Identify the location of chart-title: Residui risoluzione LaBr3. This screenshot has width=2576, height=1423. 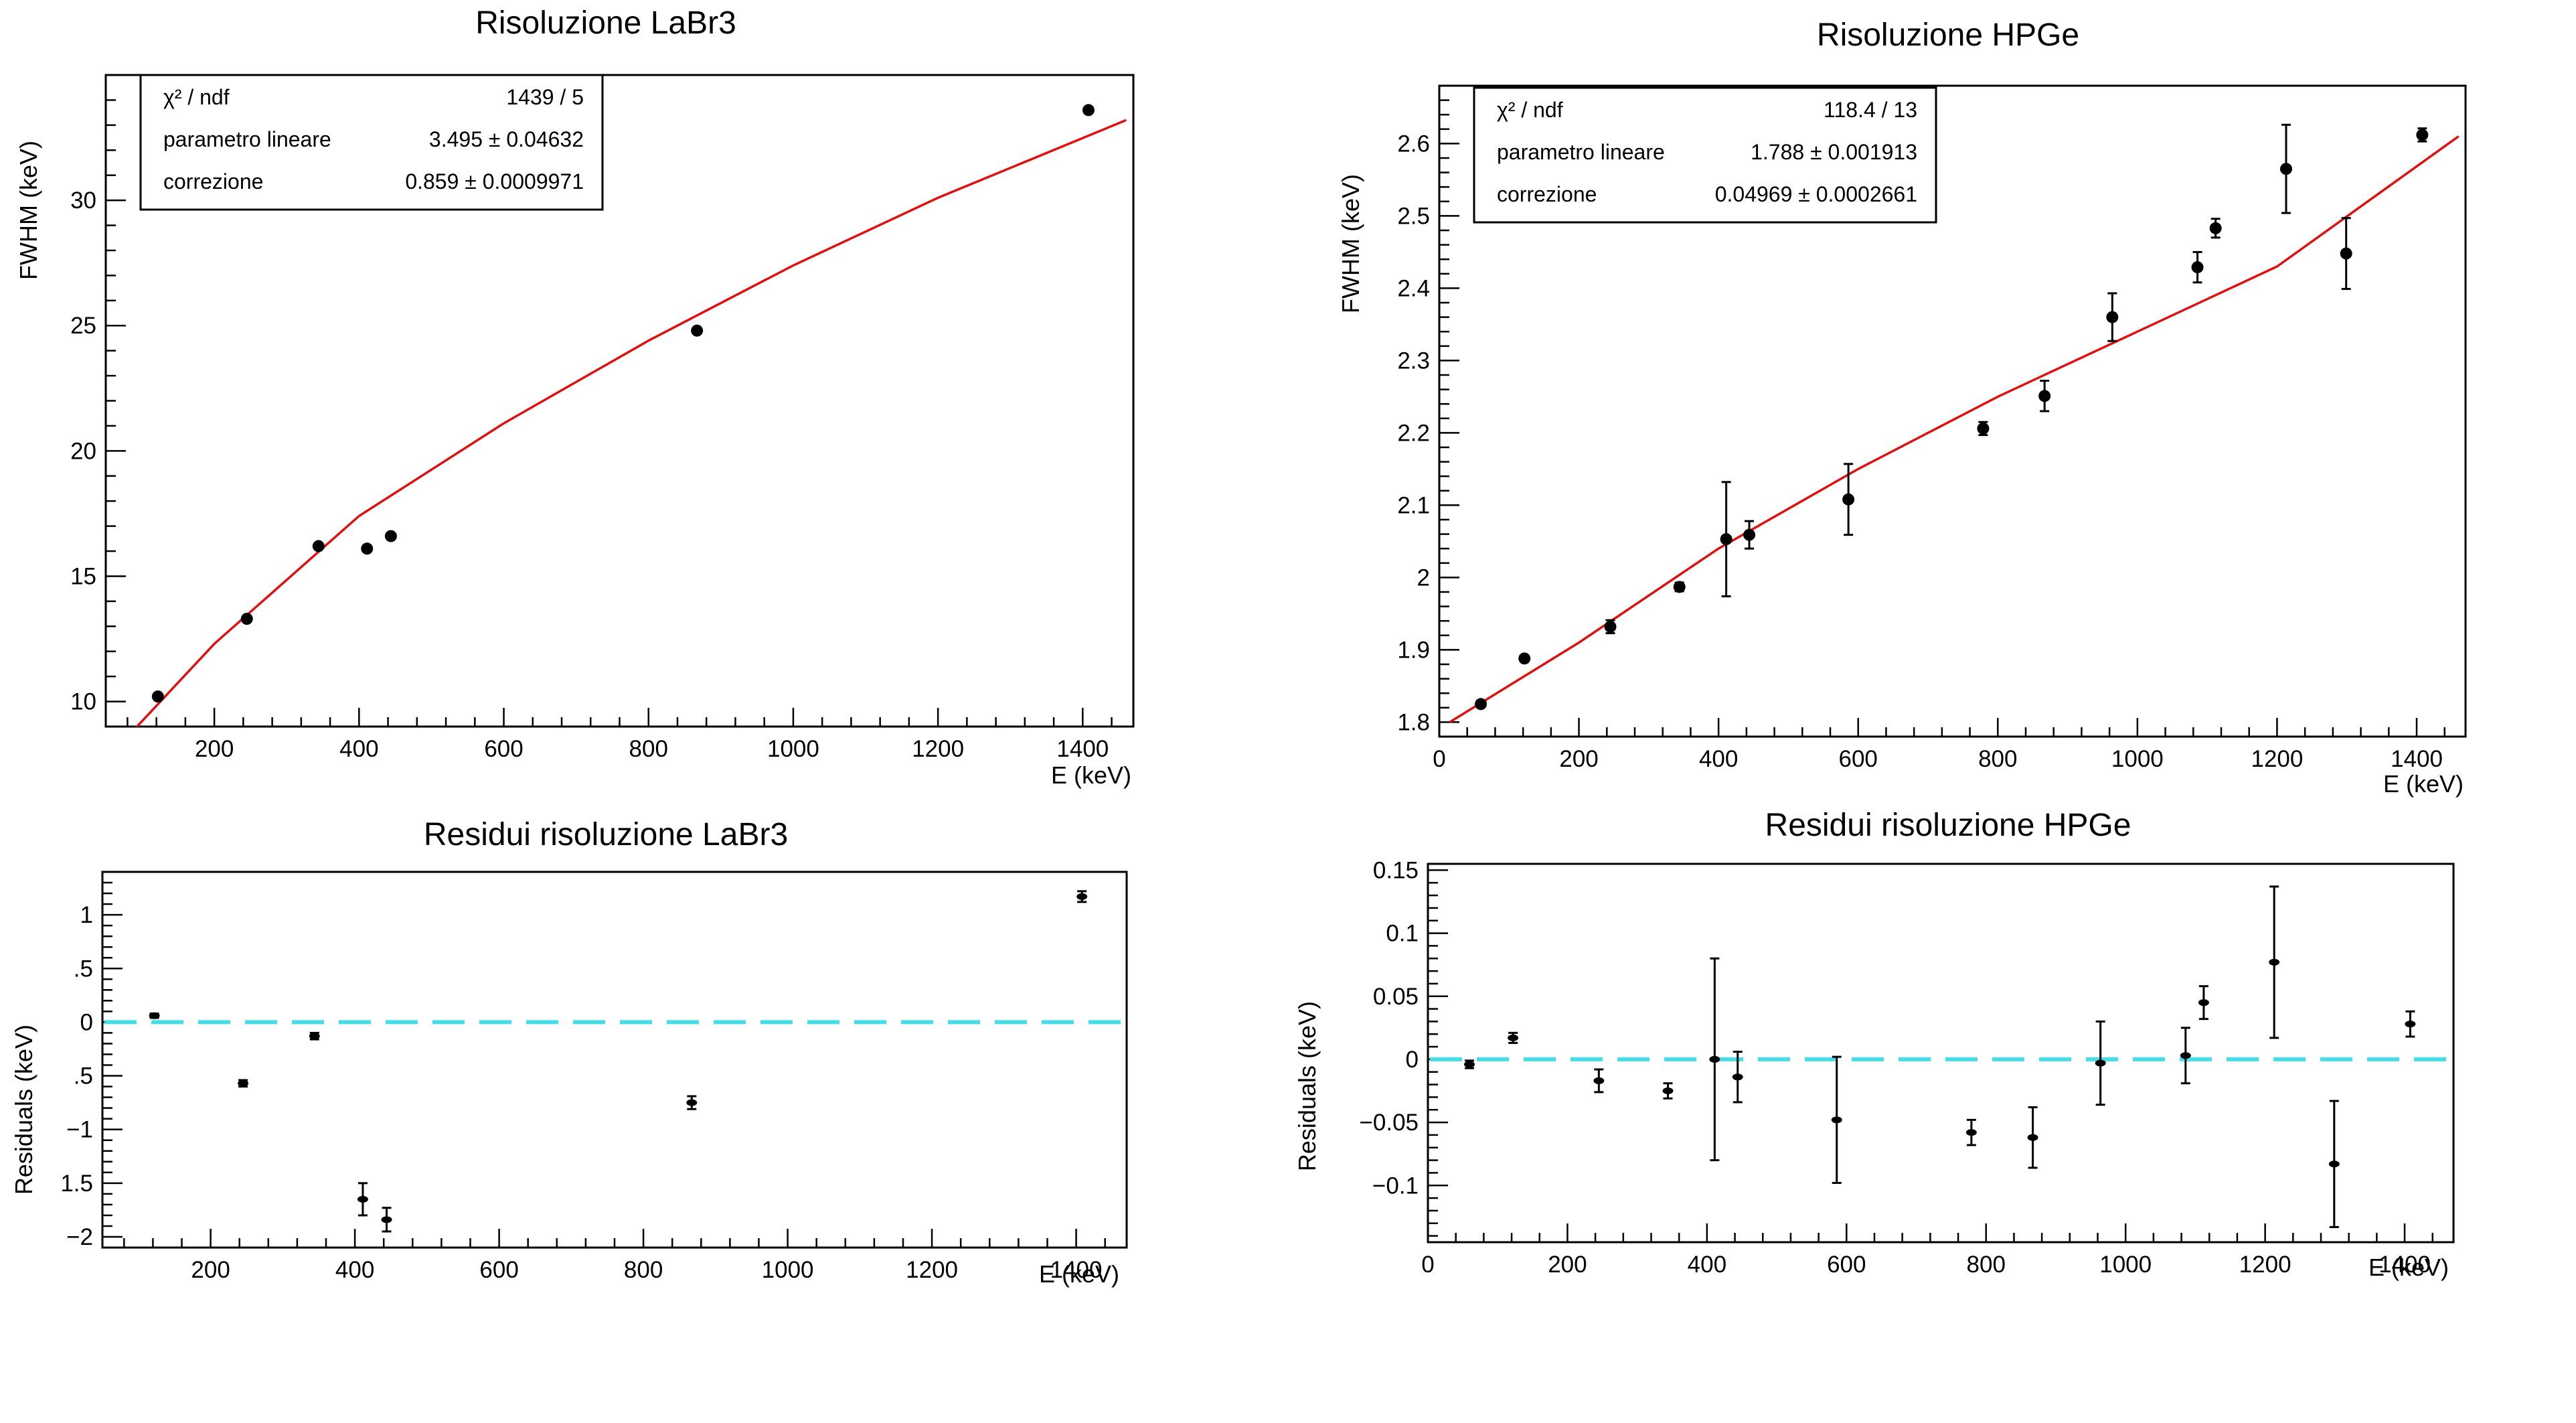
(606, 834).